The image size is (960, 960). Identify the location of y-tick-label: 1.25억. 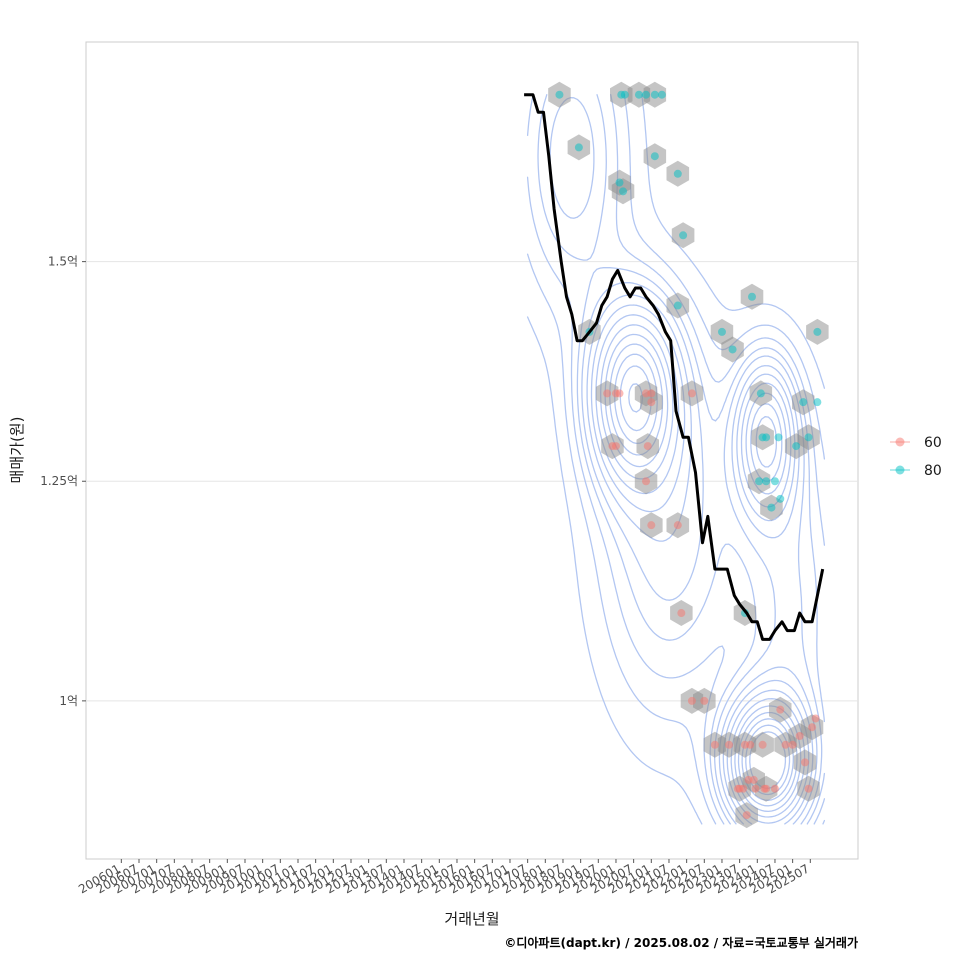
(59, 481).